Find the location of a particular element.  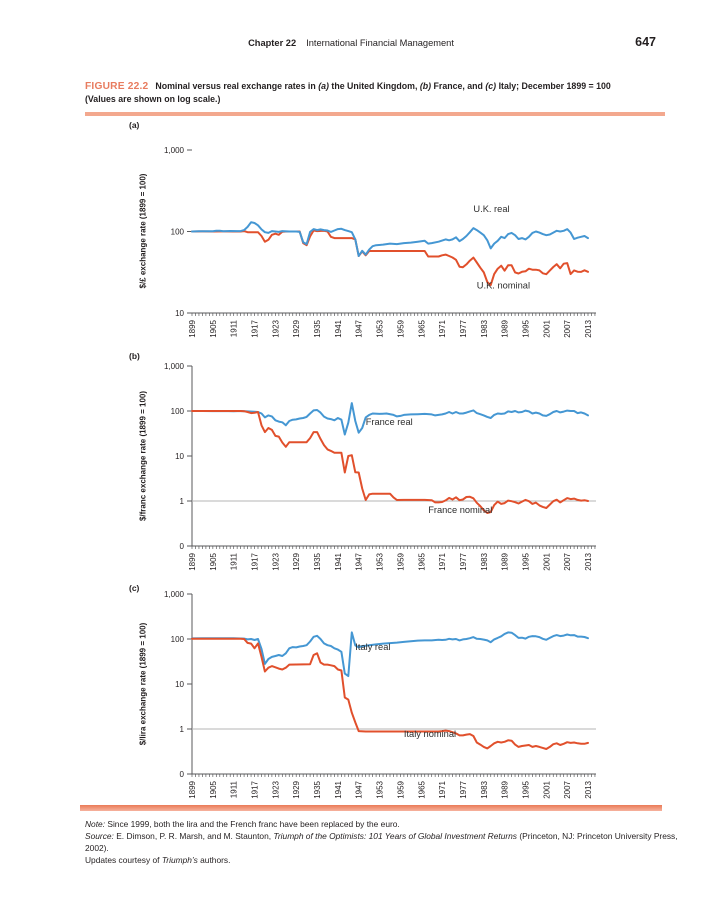

france-nominal-line is located at coordinates (390, 462).